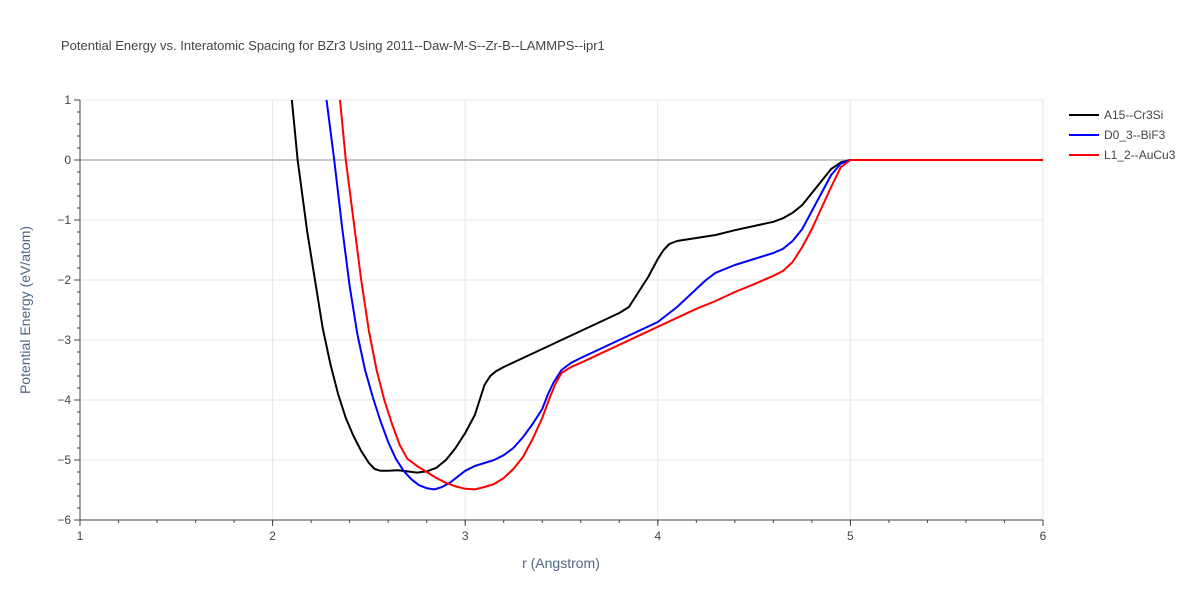 This screenshot has height=600, width=1200. Describe the element at coordinates (80, 536) in the screenshot. I see `x-tick-label: 1` at that location.